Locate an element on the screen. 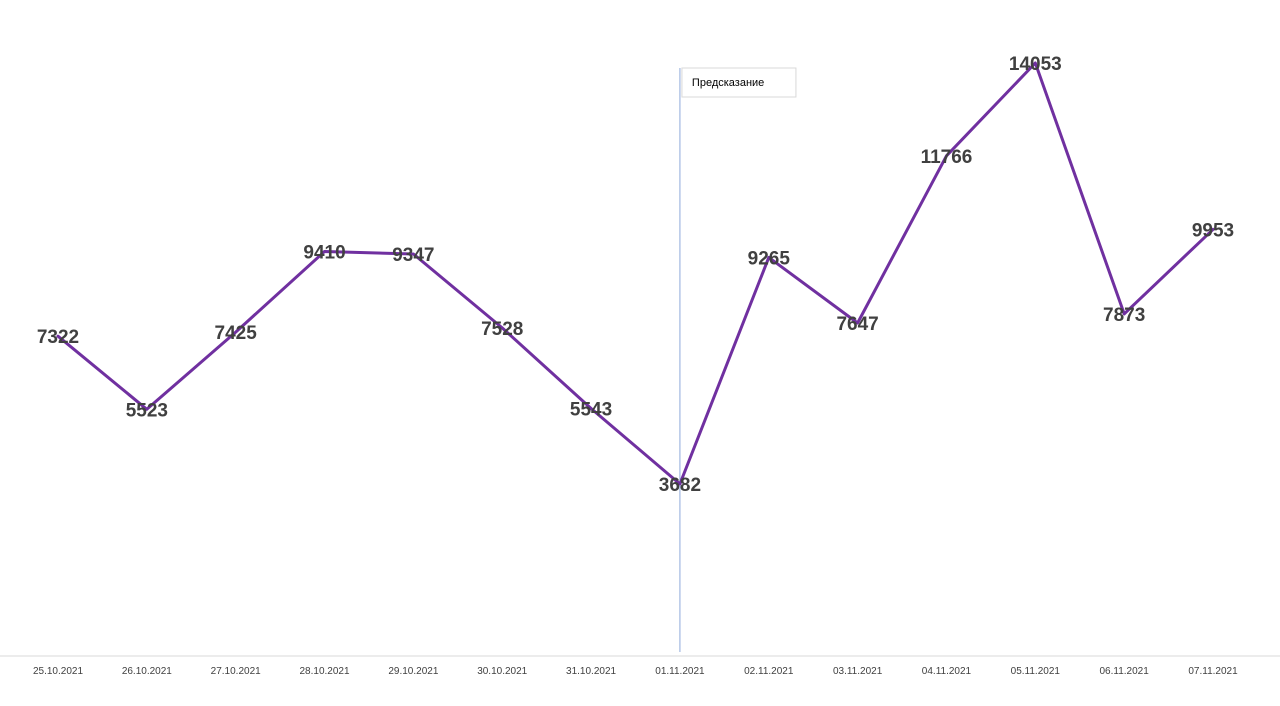 The image size is (1280, 706). forecast-annotation: Предсказание is located at coordinates (738, 359).